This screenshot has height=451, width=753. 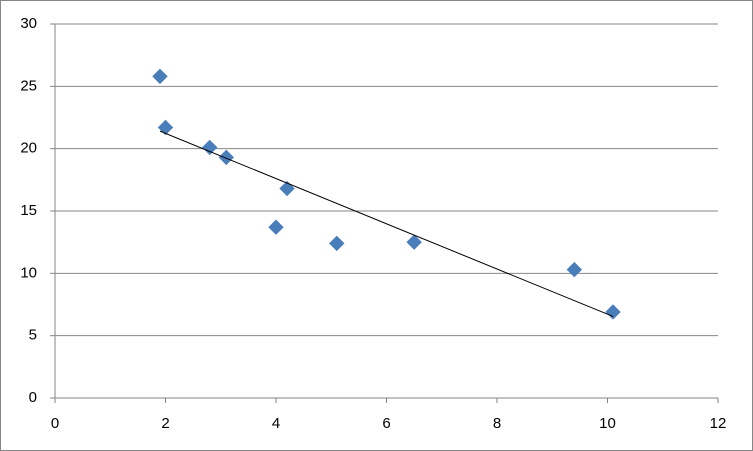 What do you see at coordinates (33, 335) in the screenshot?
I see `y-tick-label: 5` at bounding box center [33, 335].